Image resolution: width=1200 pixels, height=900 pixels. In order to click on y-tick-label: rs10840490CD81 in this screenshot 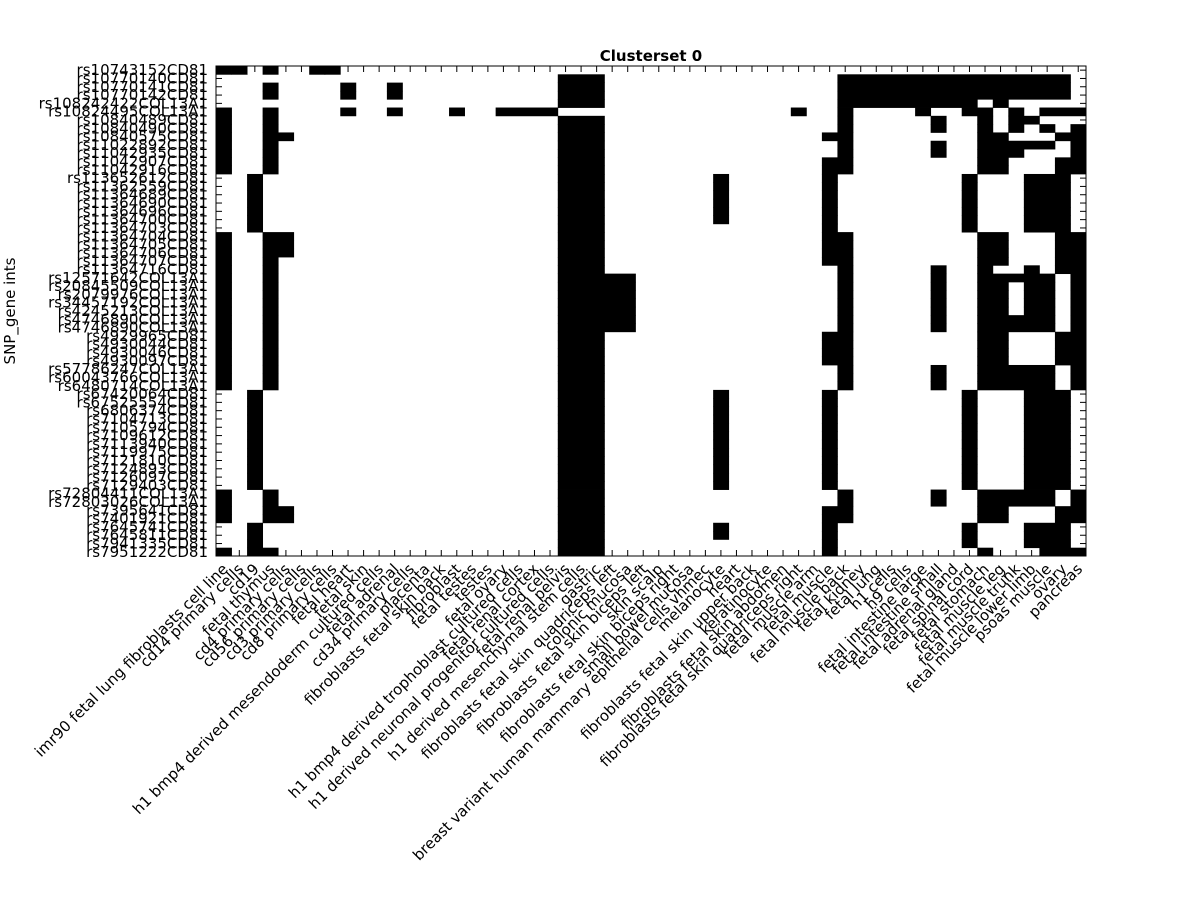, I will do `click(142, 128)`.